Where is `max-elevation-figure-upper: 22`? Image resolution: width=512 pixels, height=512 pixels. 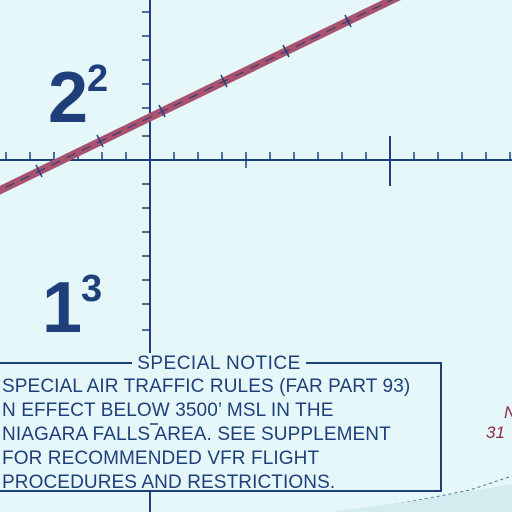 max-elevation-figure-upper: 22 is located at coordinates (78, 97).